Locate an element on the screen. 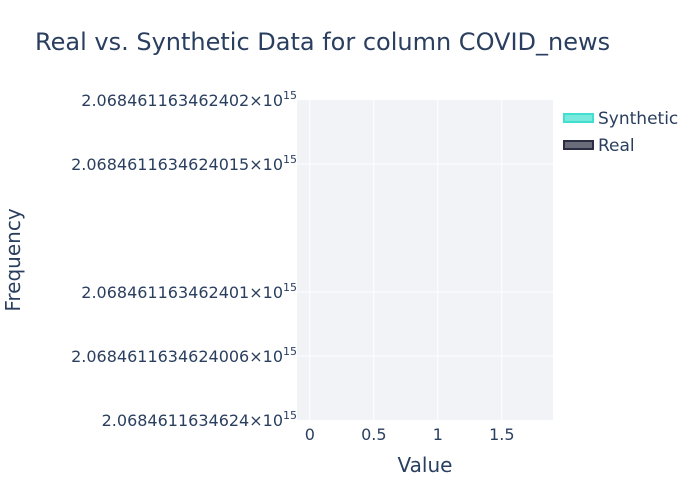 The width and height of the screenshot is (700, 500). x-axis-ticks: 0 0.5 1 1.5 is located at coordinates (410, 434).